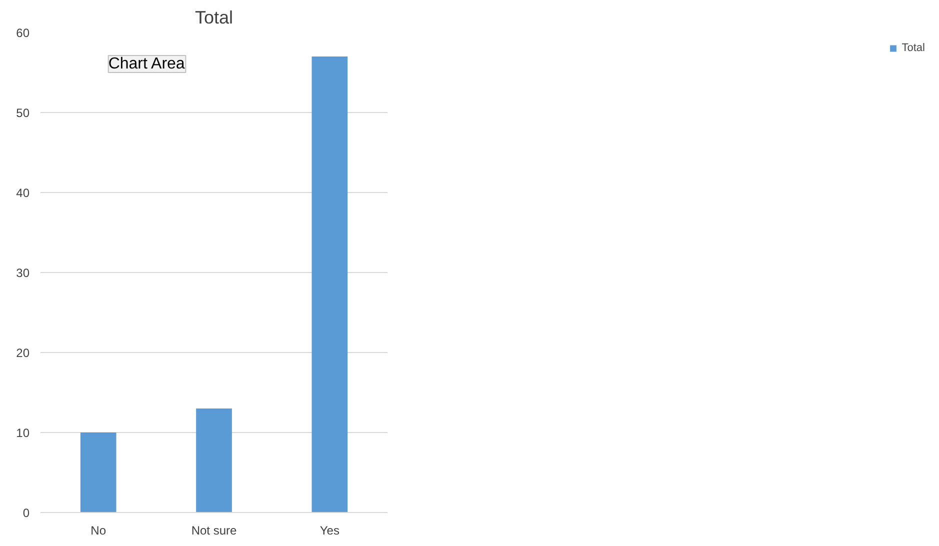  Describe the element at coordinates (23, 33) in the screenshot. I see `y-tick-label: 60` at that location.